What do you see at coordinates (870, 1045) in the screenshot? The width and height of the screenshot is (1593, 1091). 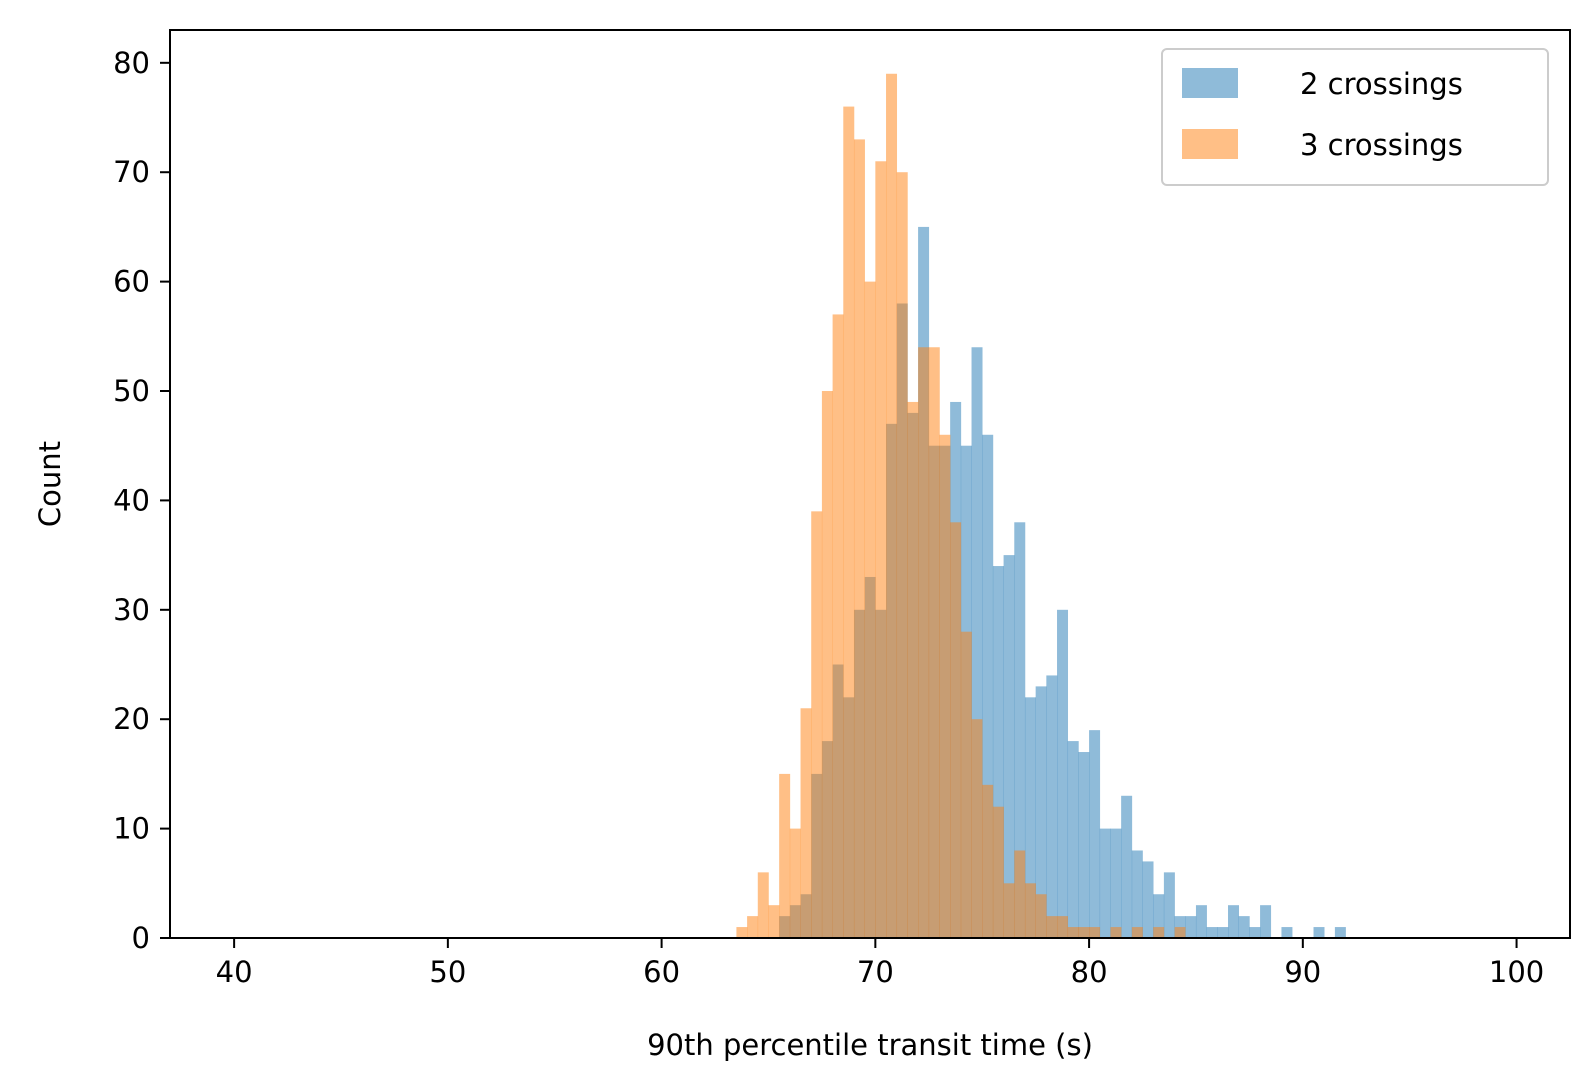 I see `x-axis-label: 90th percentile transit time (s)` at bounding box center [870, 1045].